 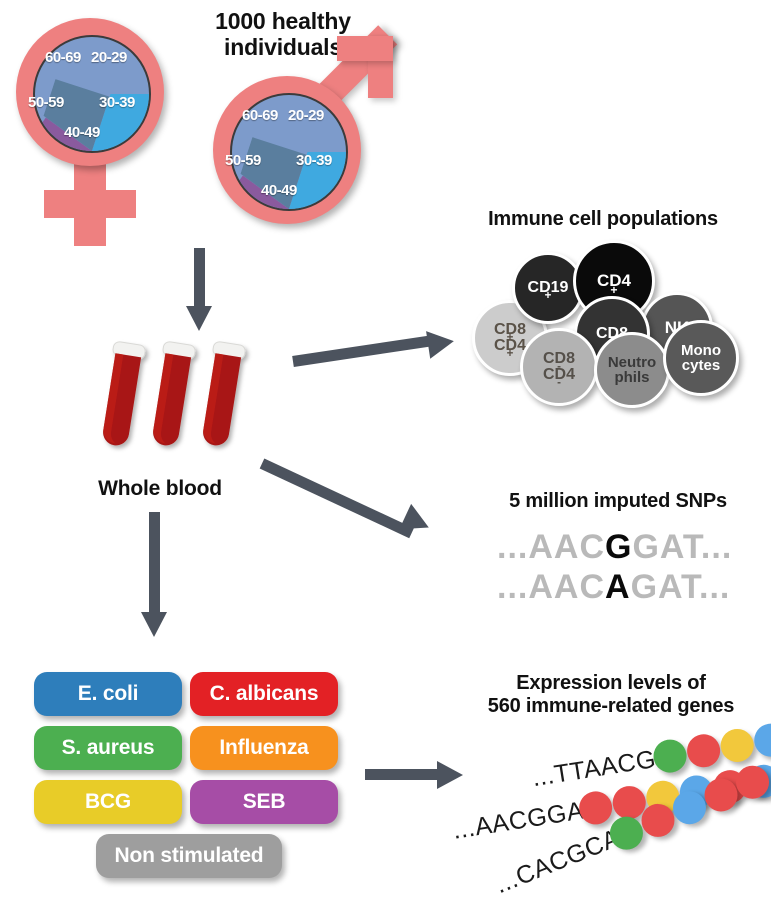 What do you see at coordinates (283, 47) in the screenshot?
I see `cohort-heading-line2: individuals` at bounding box center [283, 47].